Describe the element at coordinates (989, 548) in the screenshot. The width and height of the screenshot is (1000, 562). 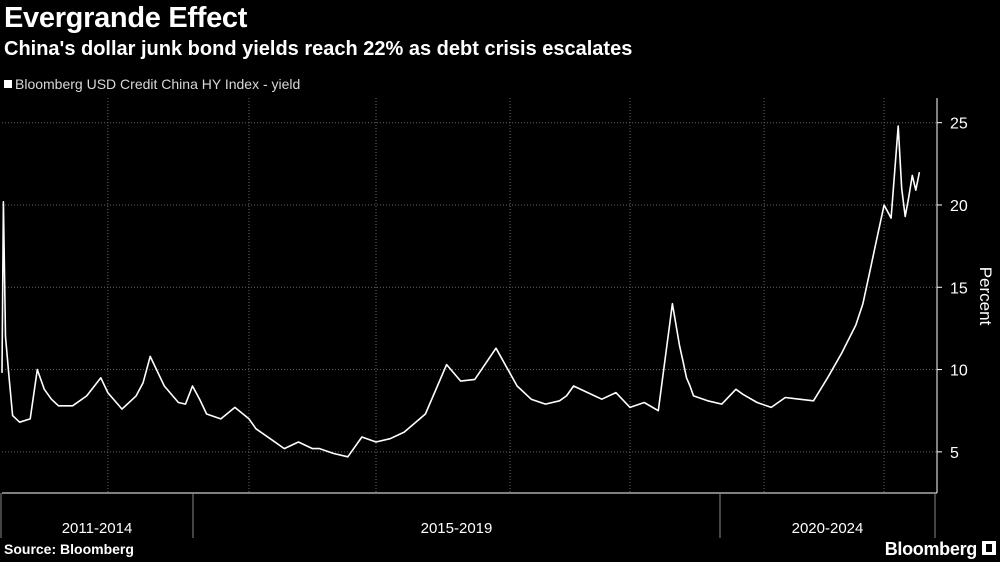
I see `brand-mark-icon` at that location.